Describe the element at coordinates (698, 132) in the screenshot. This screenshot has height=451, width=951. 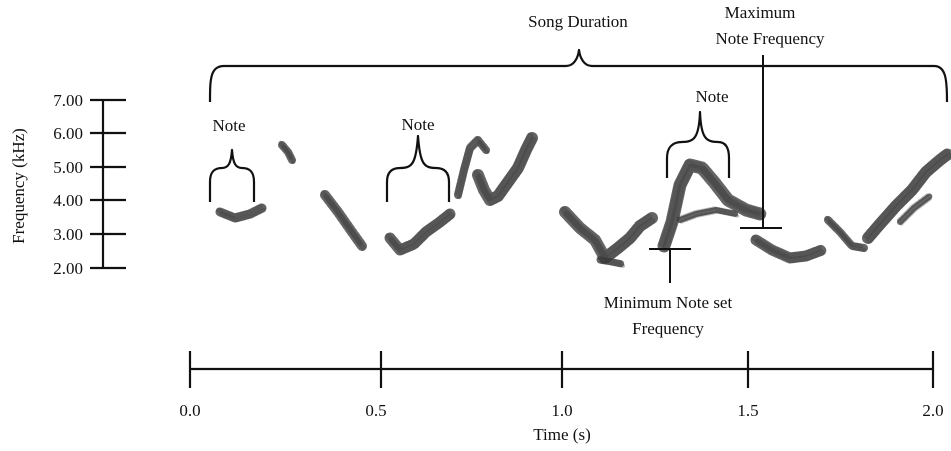
I see `note-brace-3: Note` at that location.